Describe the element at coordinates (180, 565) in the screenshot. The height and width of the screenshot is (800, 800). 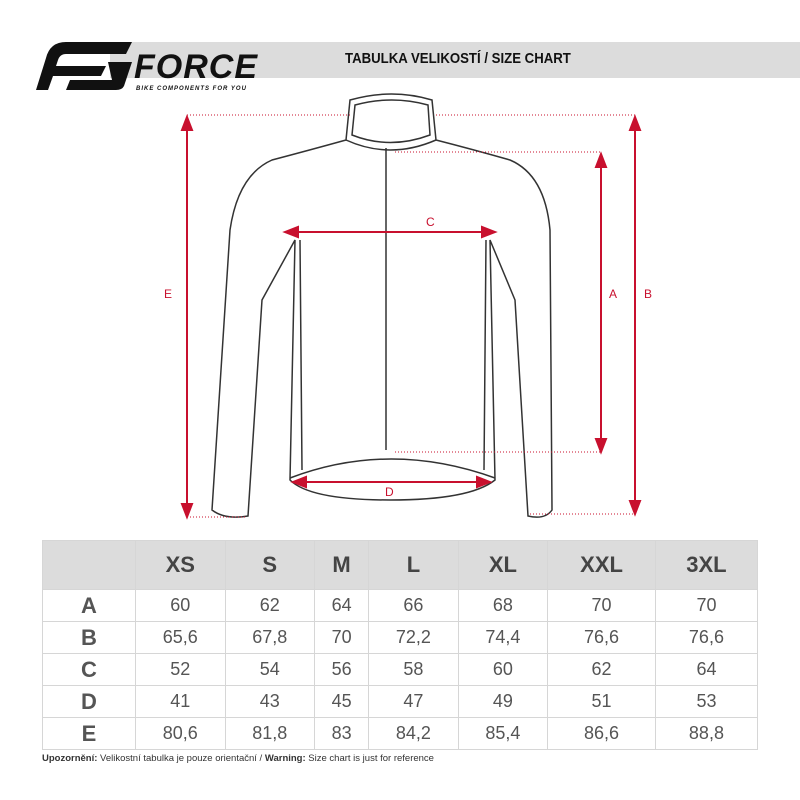
I see `size-header: XS` at that location.